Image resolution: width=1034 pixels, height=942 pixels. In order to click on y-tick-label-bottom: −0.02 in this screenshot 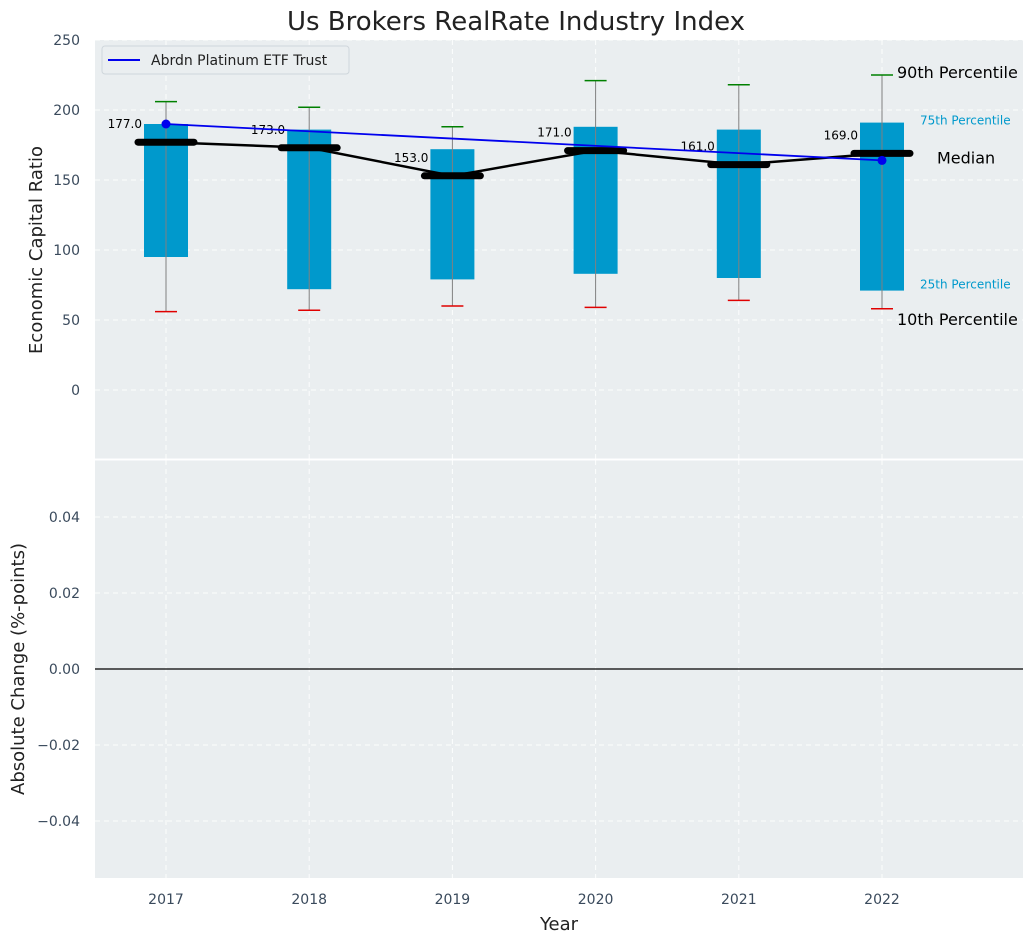, I will do `click(58, 746)`.